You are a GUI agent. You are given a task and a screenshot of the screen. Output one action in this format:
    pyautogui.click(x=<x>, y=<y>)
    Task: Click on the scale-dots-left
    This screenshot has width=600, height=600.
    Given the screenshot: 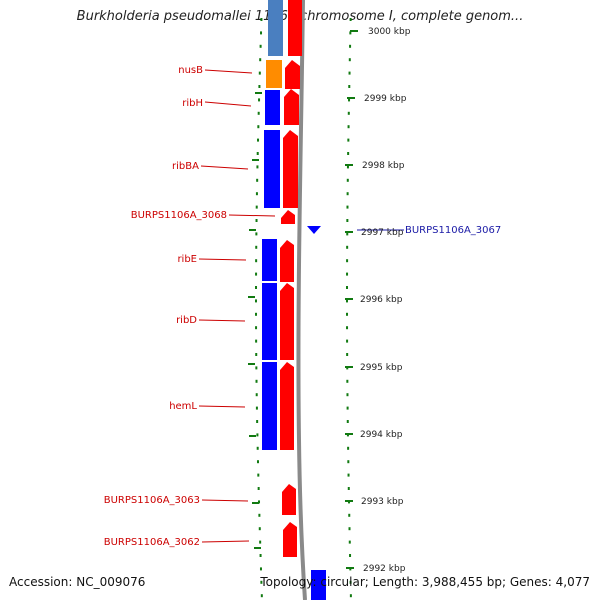 What is the action you would take?
    pyautogui.click(x=259, y=308)
    